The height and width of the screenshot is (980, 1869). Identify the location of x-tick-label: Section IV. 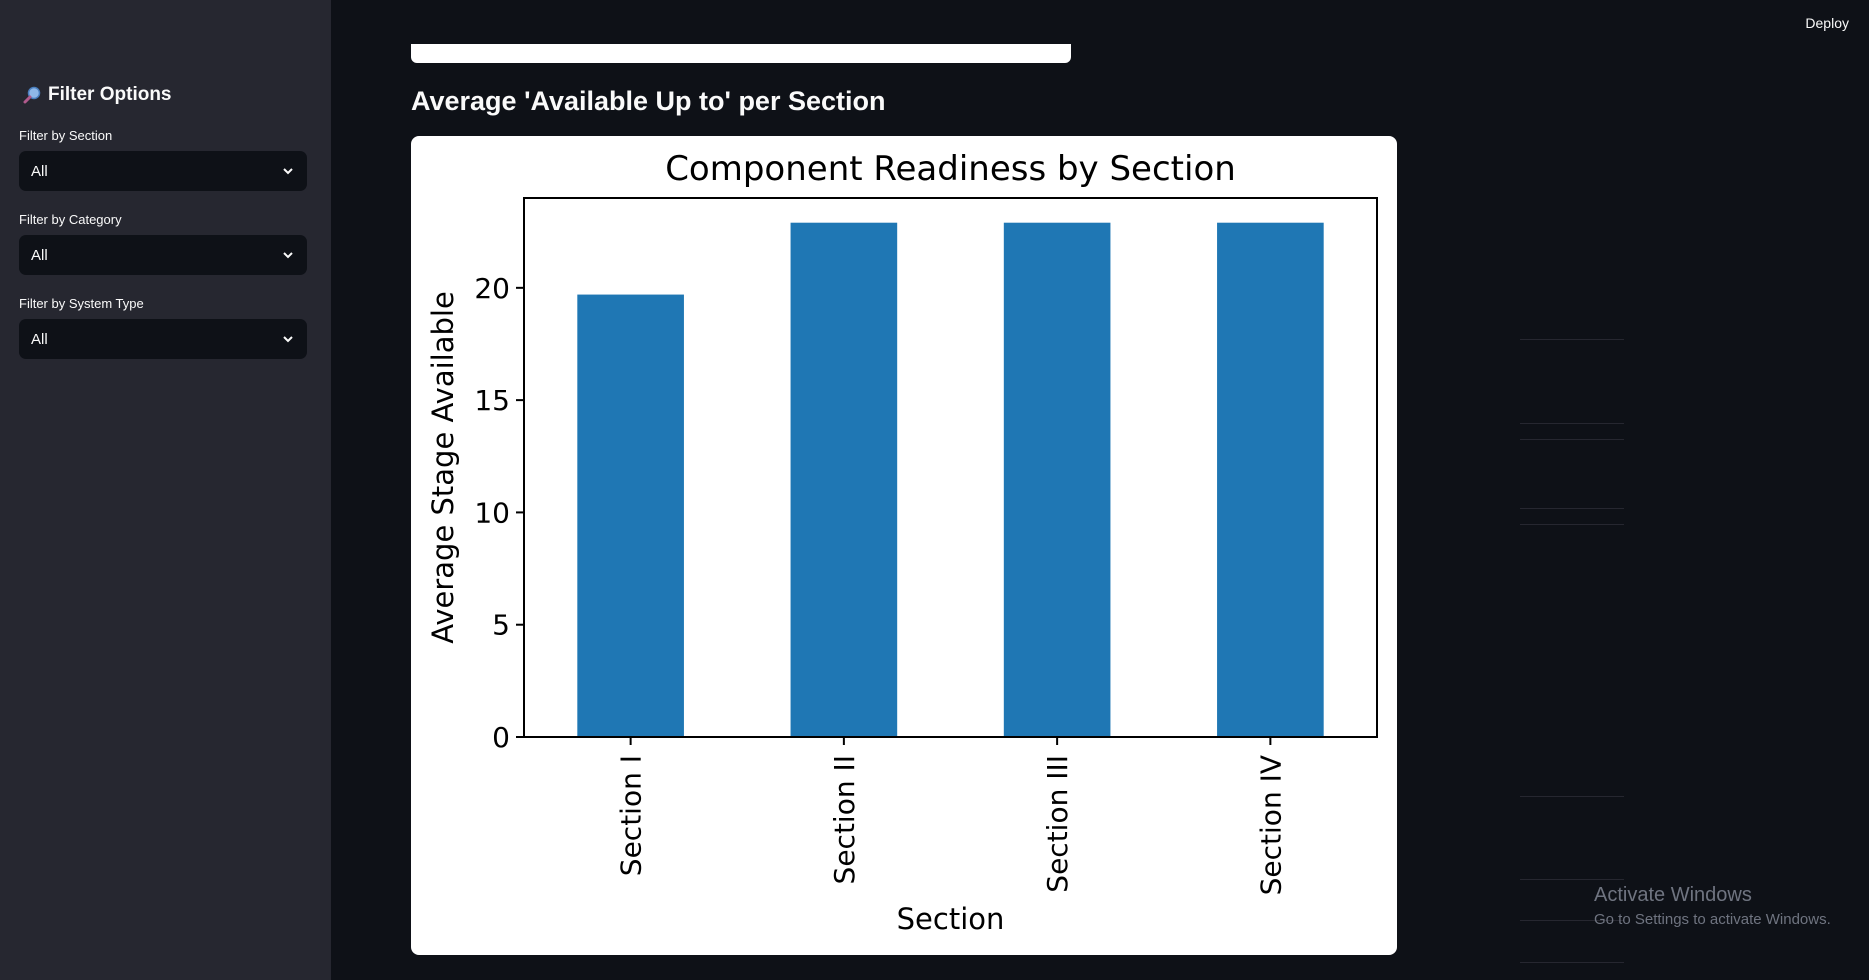
(1270, 825).